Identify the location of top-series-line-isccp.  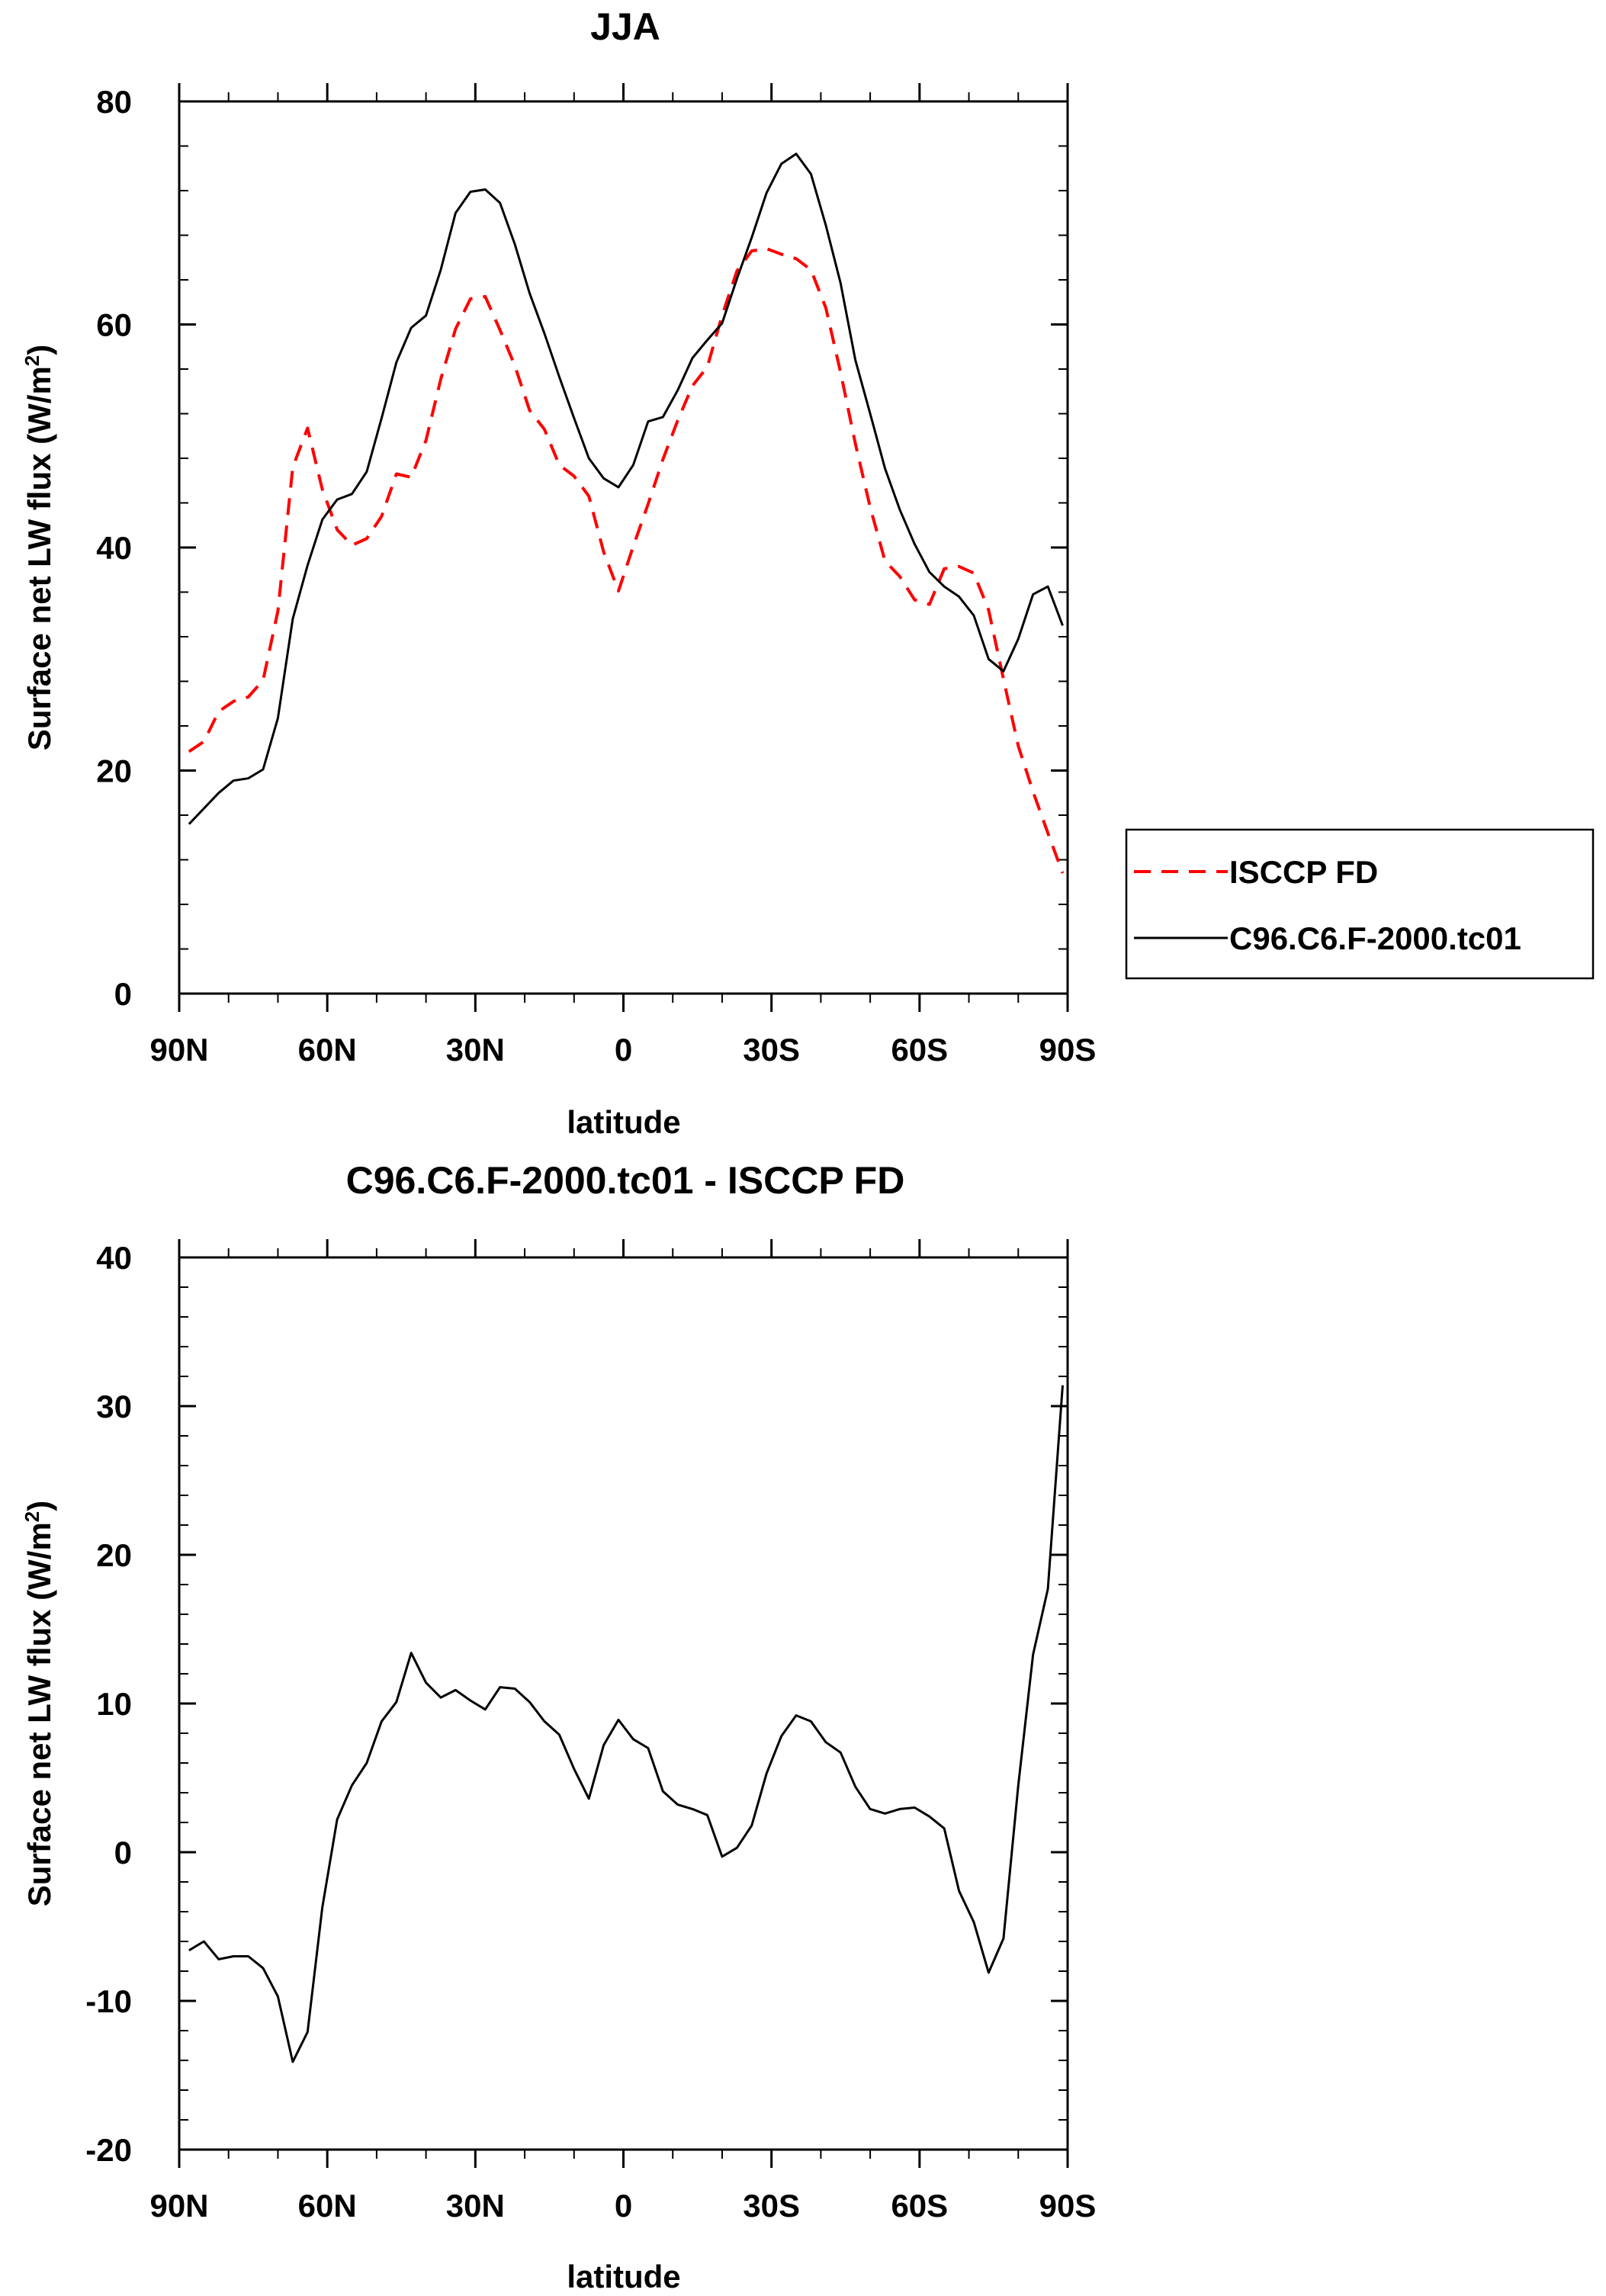
(626, 560).